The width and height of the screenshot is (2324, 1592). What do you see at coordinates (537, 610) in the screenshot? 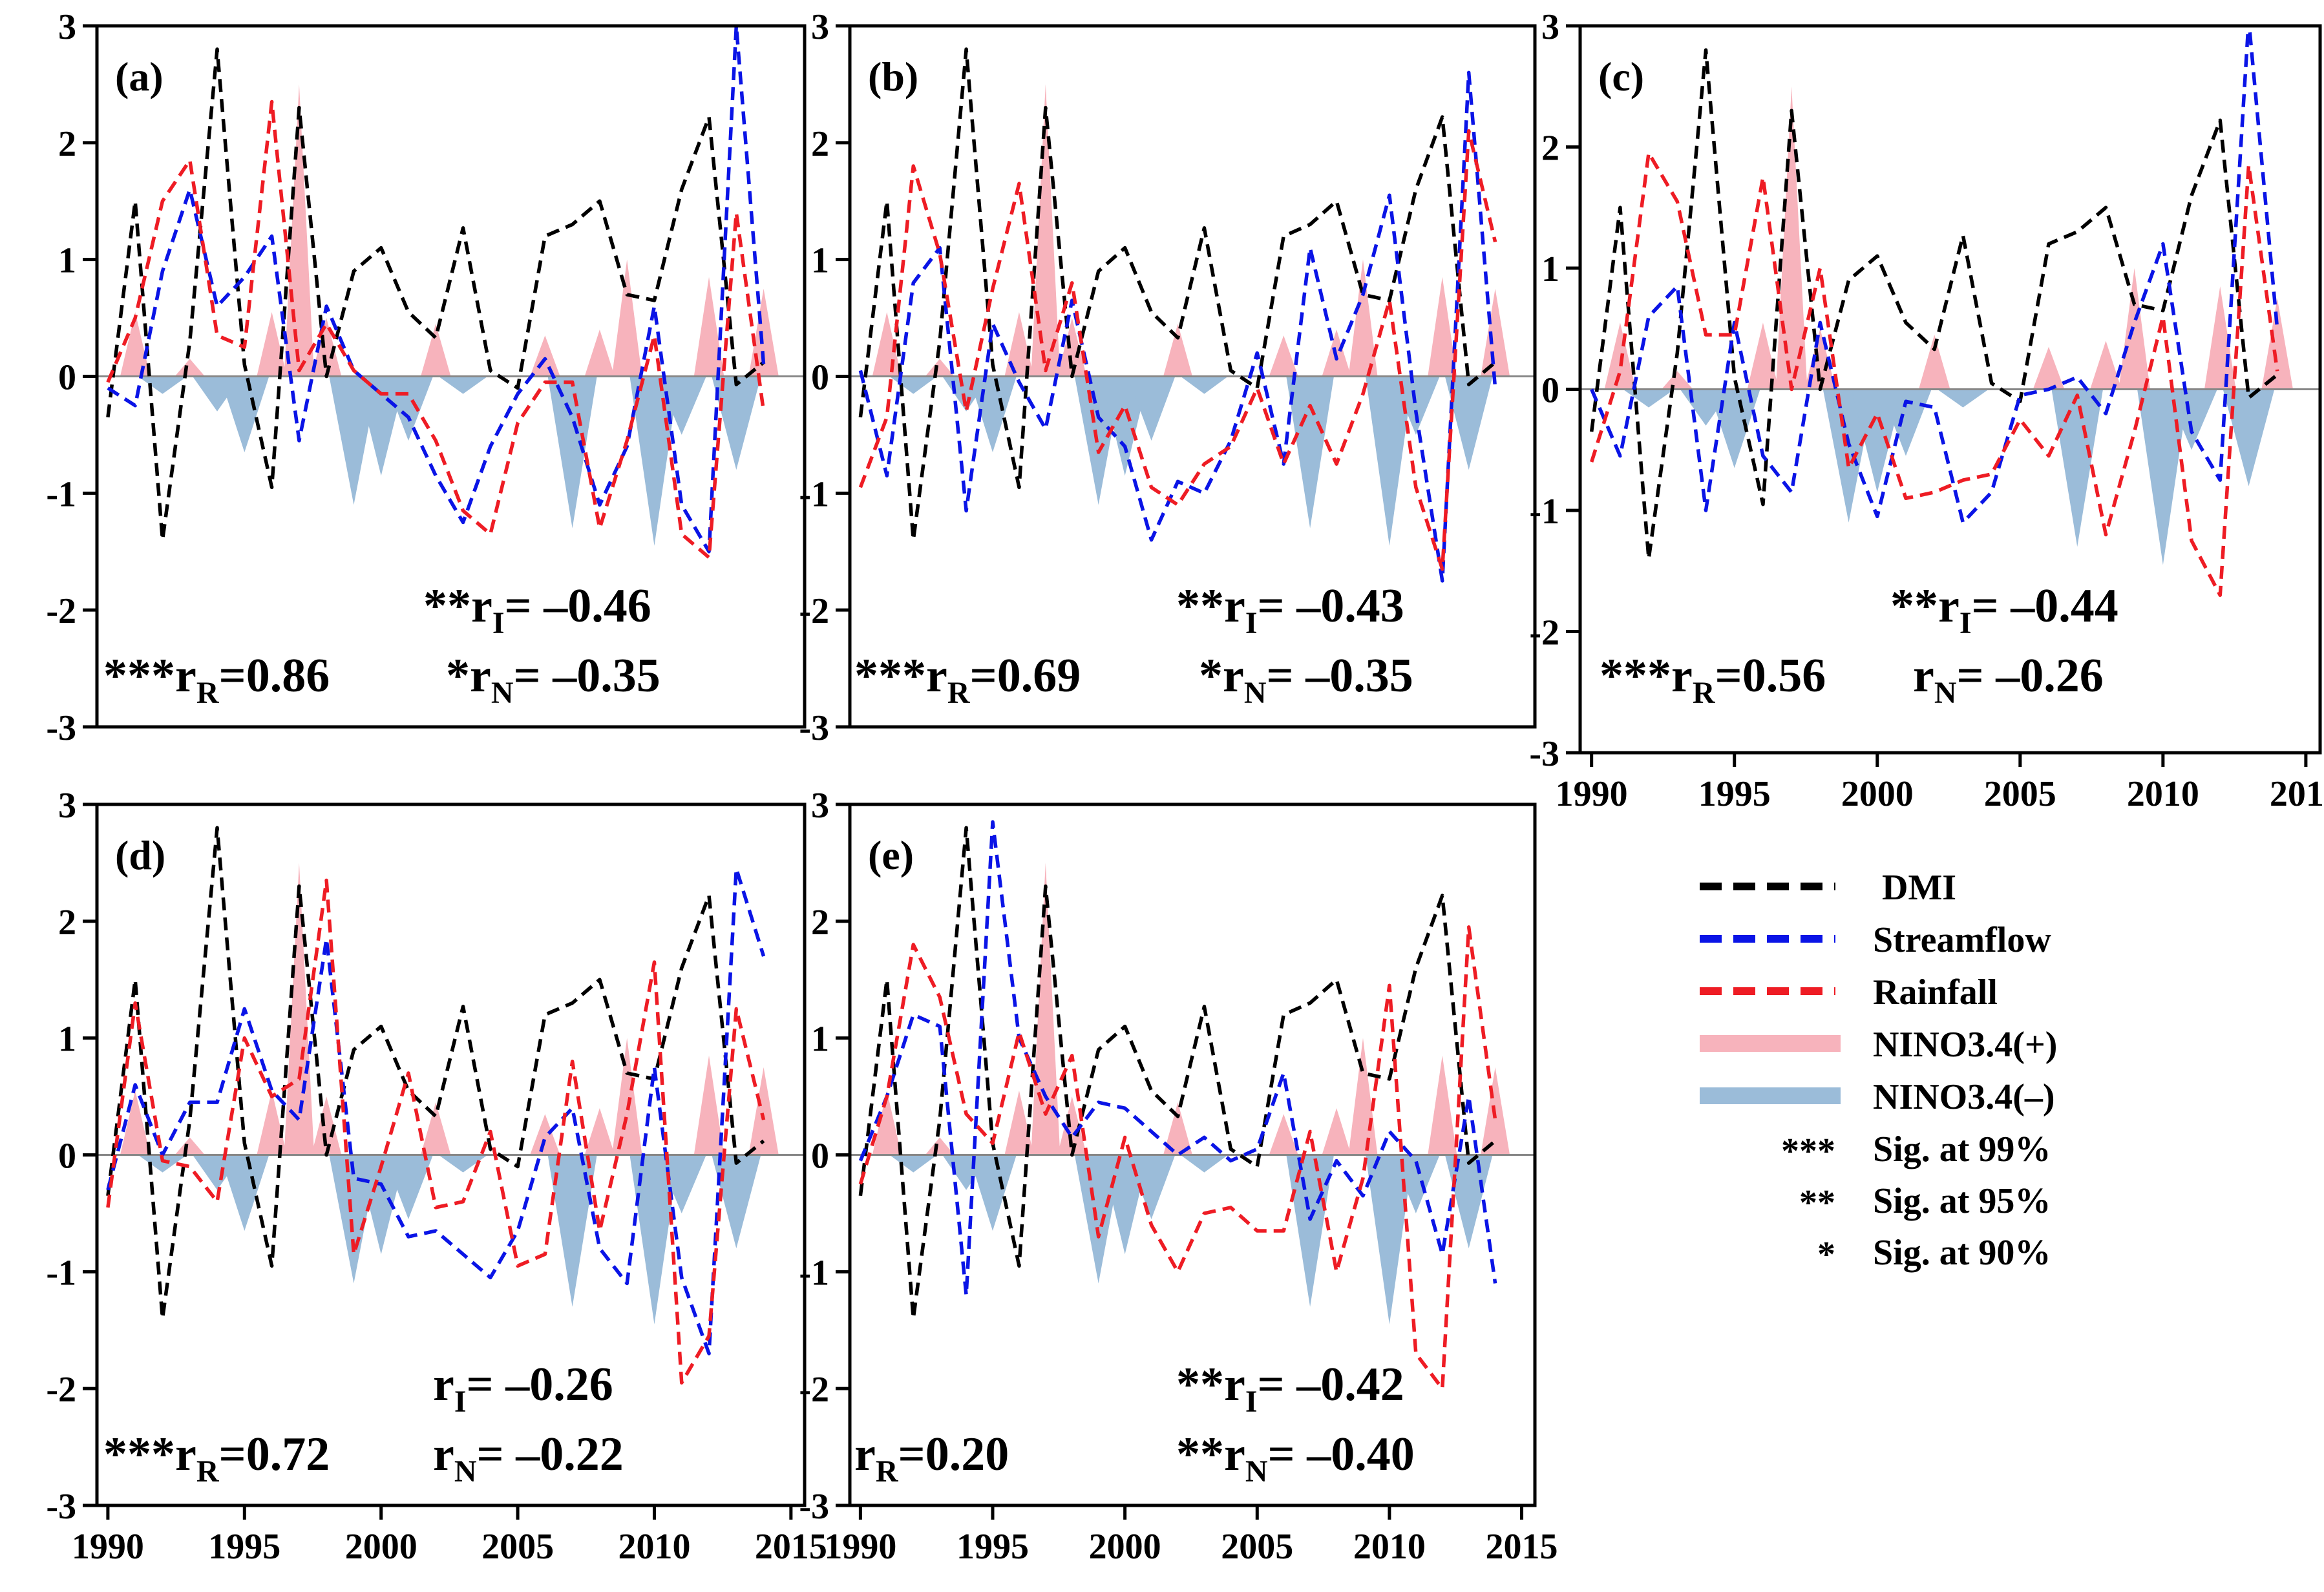
I see `stat-r-i: **rI= –0.46` at bounding box center [537, 610].